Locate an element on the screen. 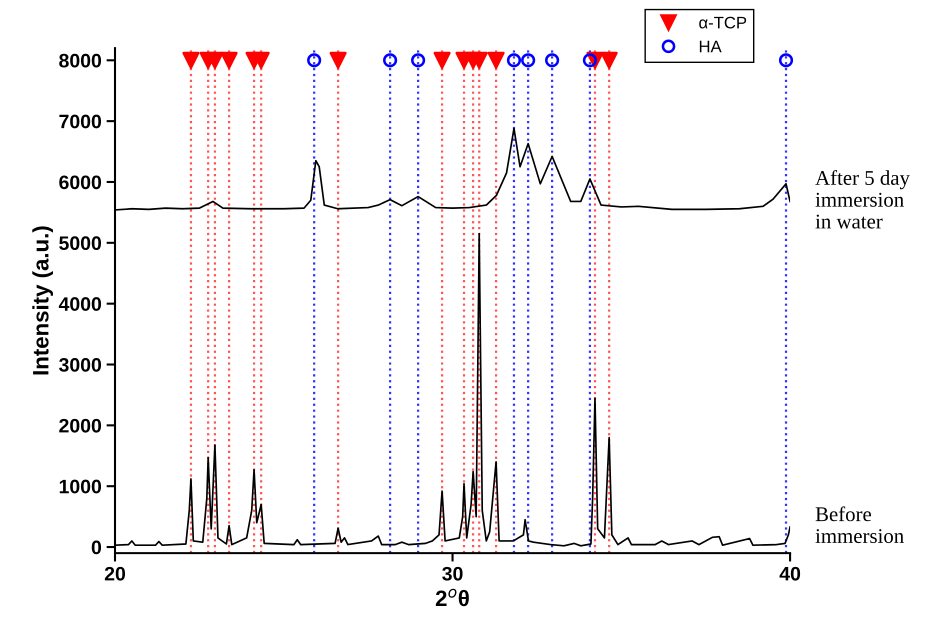  y-tick-label: 7000 is located at coordinates (80, 121).